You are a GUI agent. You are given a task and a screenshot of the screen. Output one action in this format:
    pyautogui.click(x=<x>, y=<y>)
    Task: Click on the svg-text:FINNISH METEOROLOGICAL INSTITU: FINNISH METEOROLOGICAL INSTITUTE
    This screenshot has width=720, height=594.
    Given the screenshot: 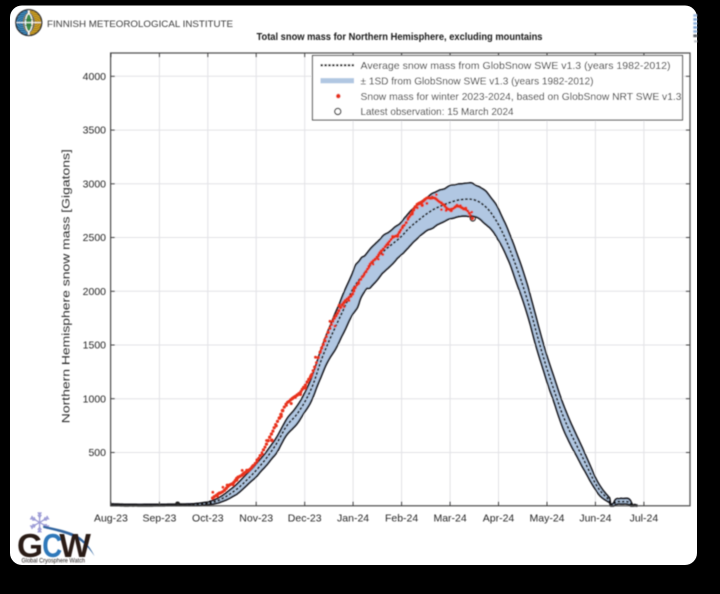 What is the action you would take?
    pyautogui.click(x=140, y=24)
    